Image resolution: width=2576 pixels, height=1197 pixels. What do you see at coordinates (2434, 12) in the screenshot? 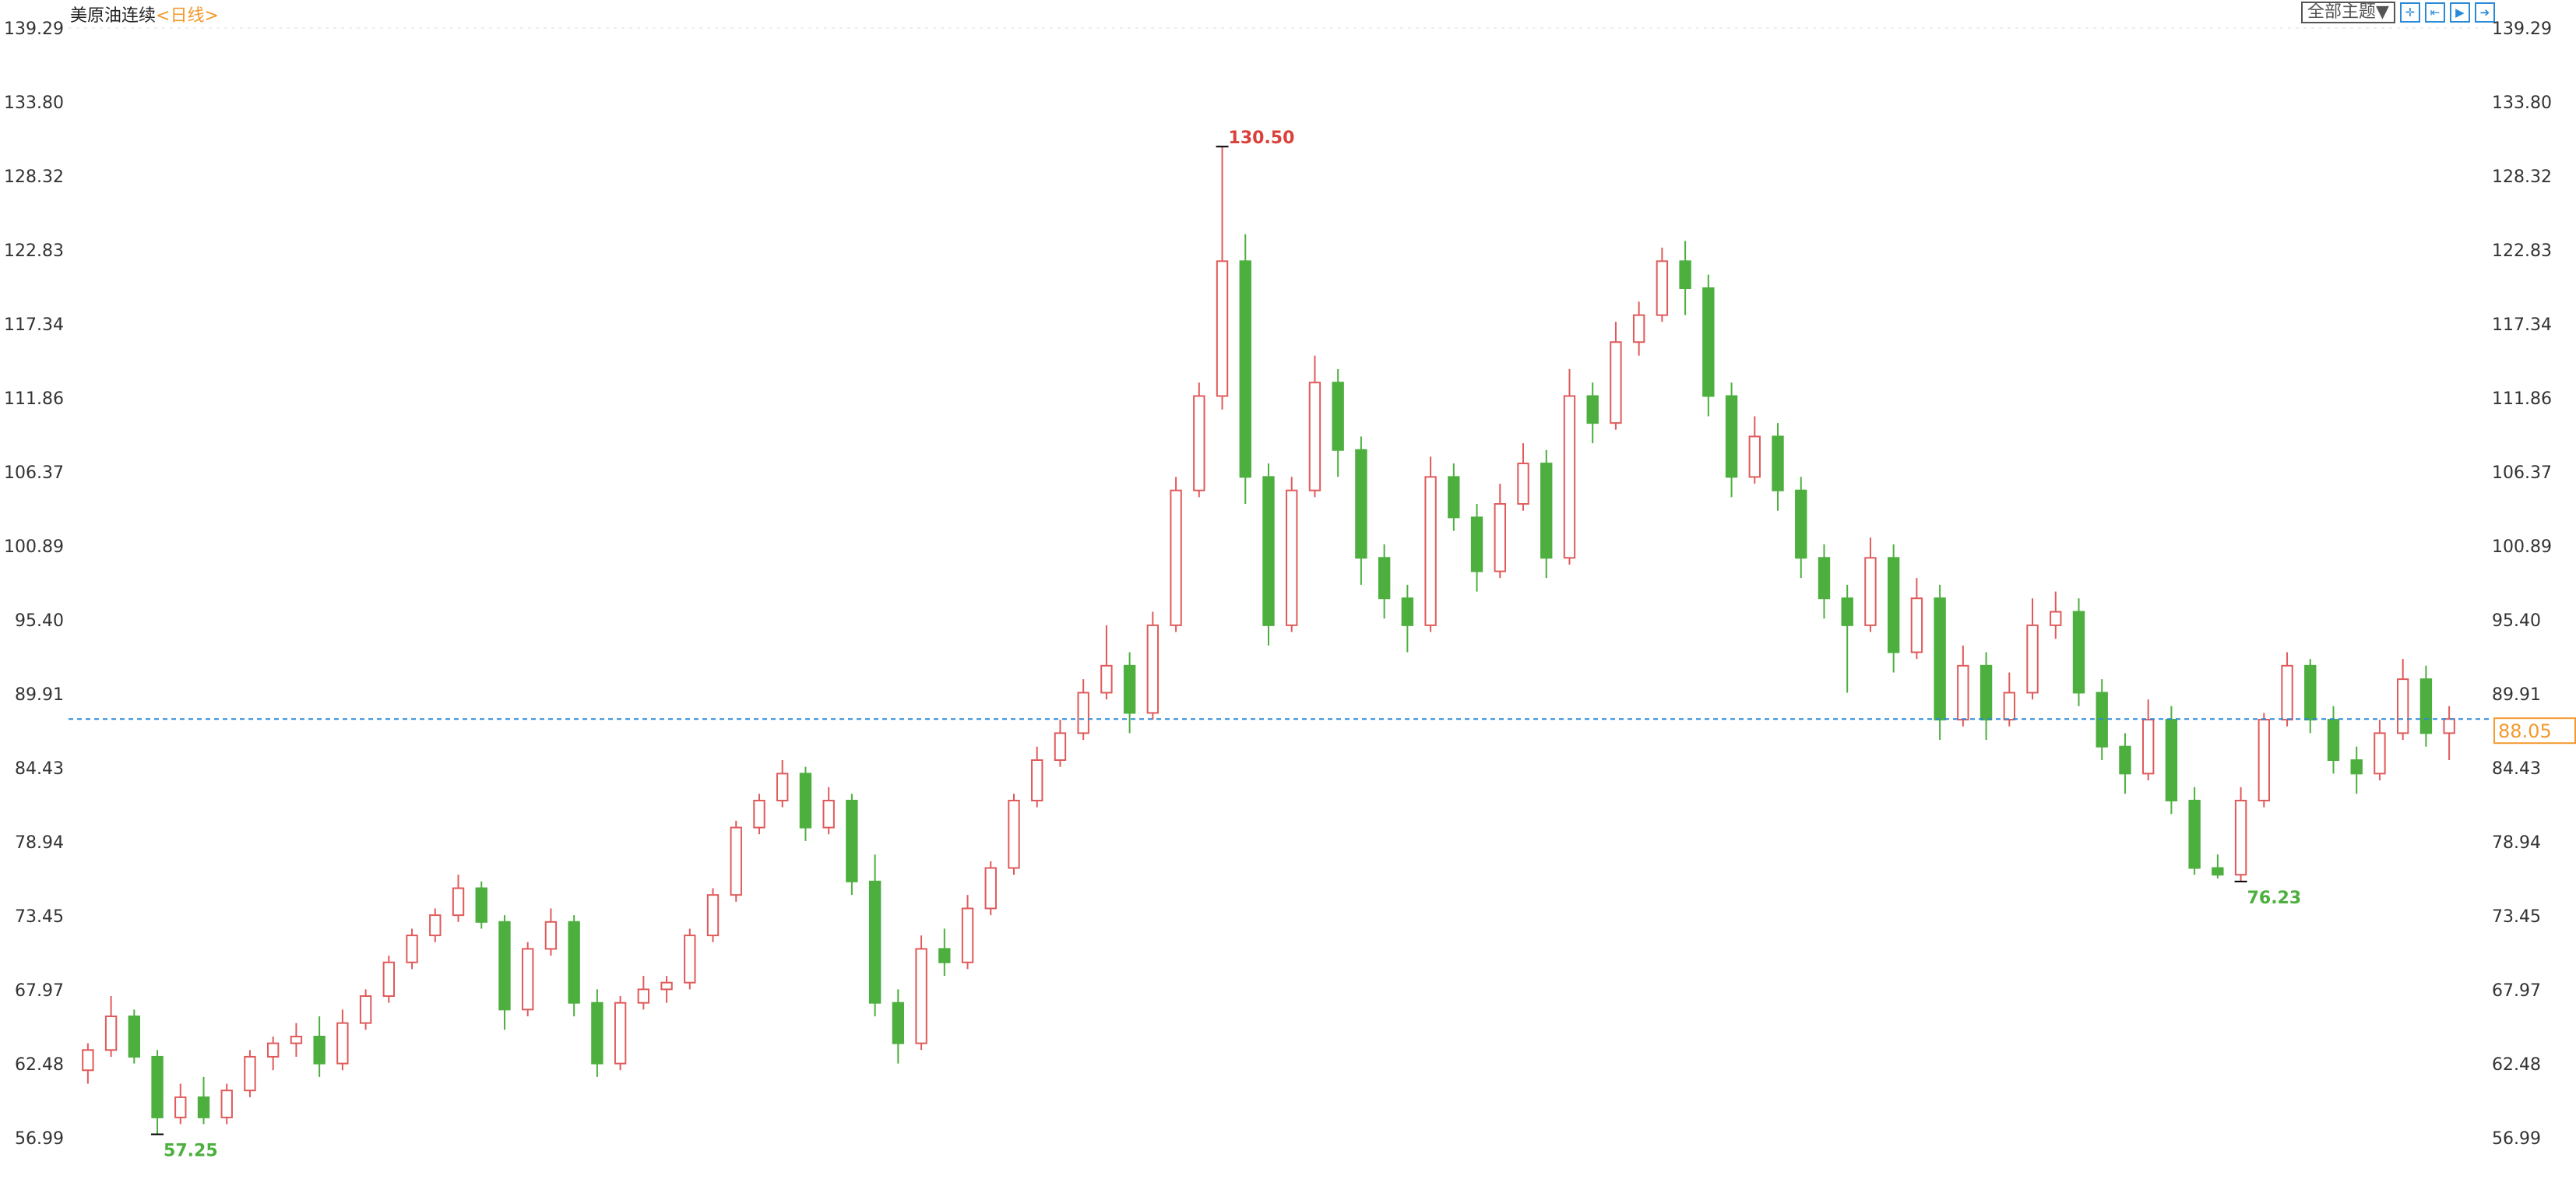
I see `zoom-range-icon: ⇤` at bounding box center [2434, 12].